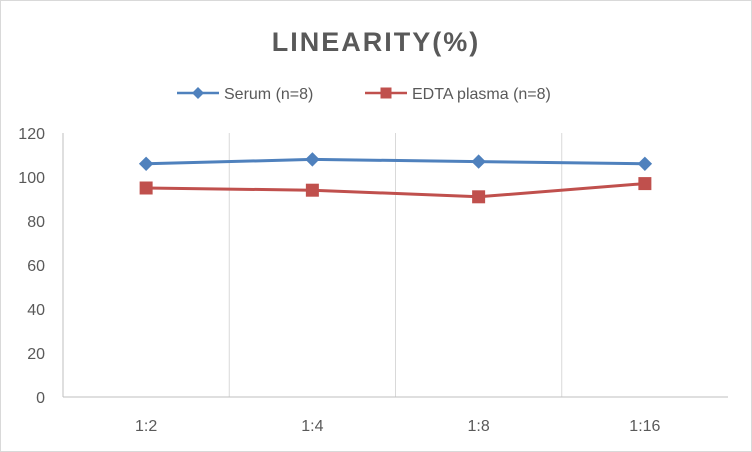  I want to click on y-tick-0: 0, so click(40, 398).